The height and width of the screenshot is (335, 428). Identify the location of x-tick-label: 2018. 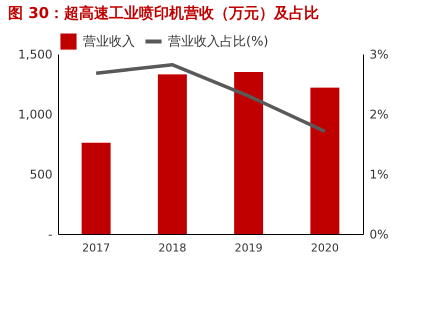
(172, 248).